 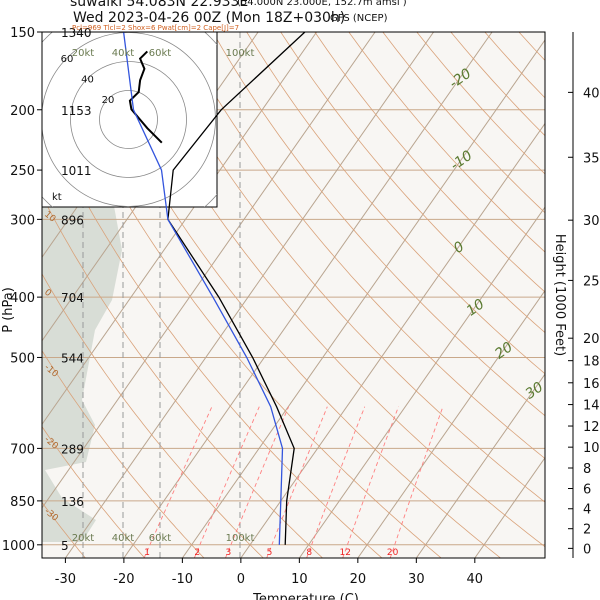 What do you see at coordinates (591, 384) in the screenshot?
I see `y2-tick-label: 16` at bounding box center [591, 384].